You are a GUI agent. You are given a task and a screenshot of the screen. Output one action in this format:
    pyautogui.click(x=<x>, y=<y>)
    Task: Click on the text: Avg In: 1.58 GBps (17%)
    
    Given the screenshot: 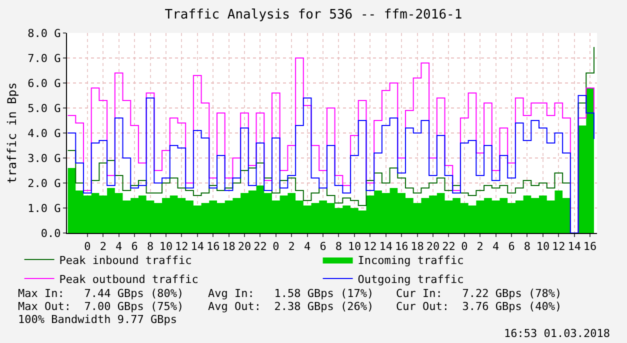 What is the action you would take?
    pyautogui.click(x=291, y=293)
    